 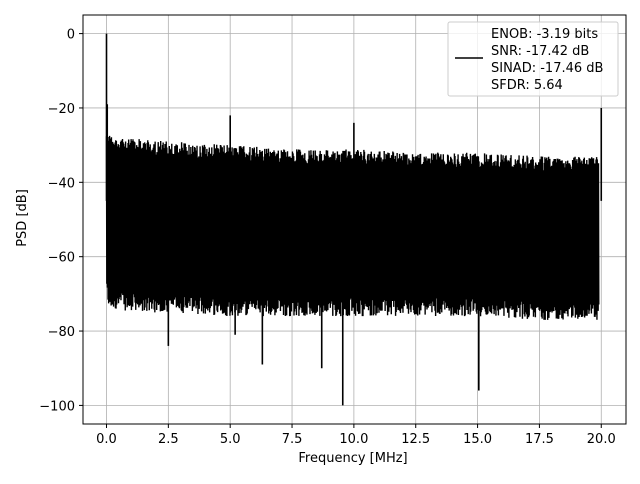 What do you see at coordinates (352, 458) in the screenshot?
I see `x-axis-label: Frequency [MHz]` at bounding box center [352, 458].